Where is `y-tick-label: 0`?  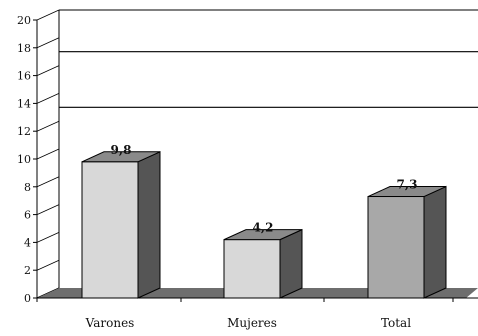 y-tick-label: 0 is located at coordinates (27, 298).